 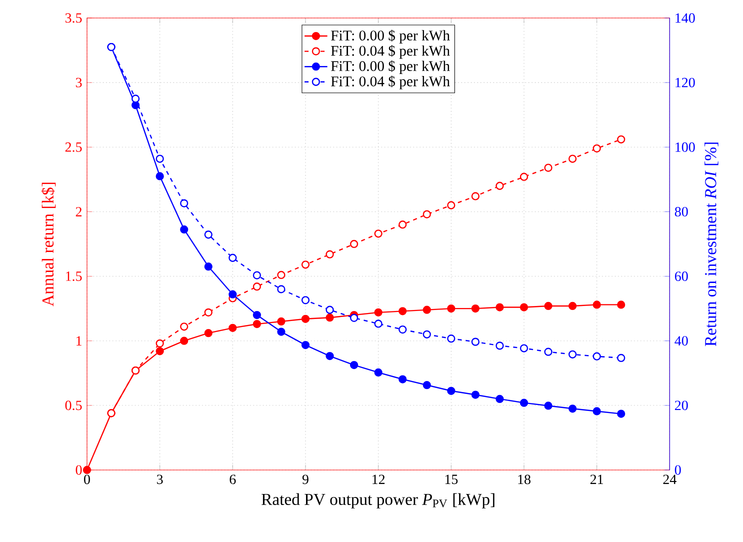 What do you see at coordinates (681, 405) in the screenshot?
I see `y2-tick-label: 20` at bounding box center [681, 405].